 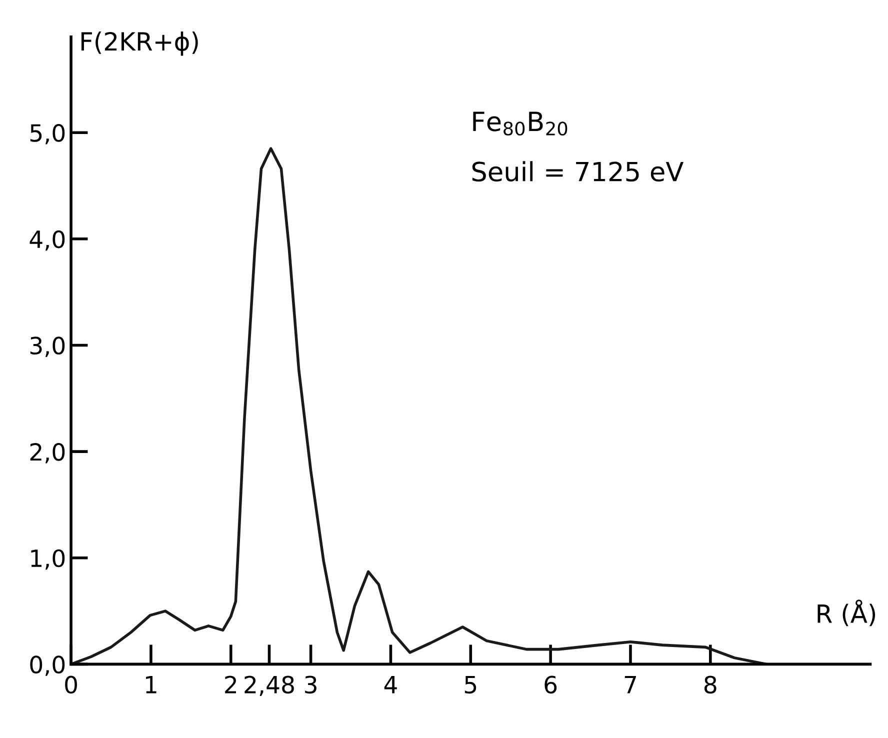 What do you see at coordinates (390, 685) in the screenshot?
I see `x-tick-label: 4` at bounding box center [390, 685].